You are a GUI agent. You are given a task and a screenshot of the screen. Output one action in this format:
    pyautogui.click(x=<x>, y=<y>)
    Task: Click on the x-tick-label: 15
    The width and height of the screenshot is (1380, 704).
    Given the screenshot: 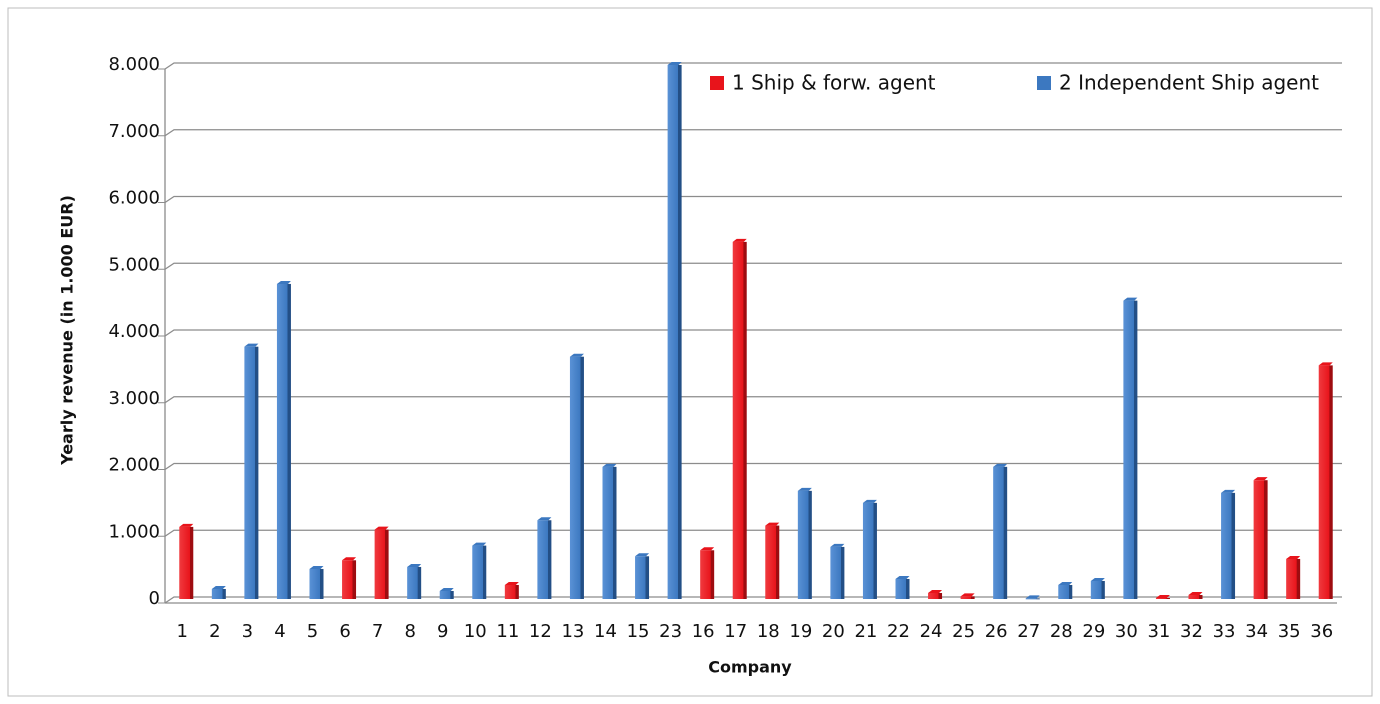 What is the action you would take?
    pyautogui.click(x=638, y=631)
    